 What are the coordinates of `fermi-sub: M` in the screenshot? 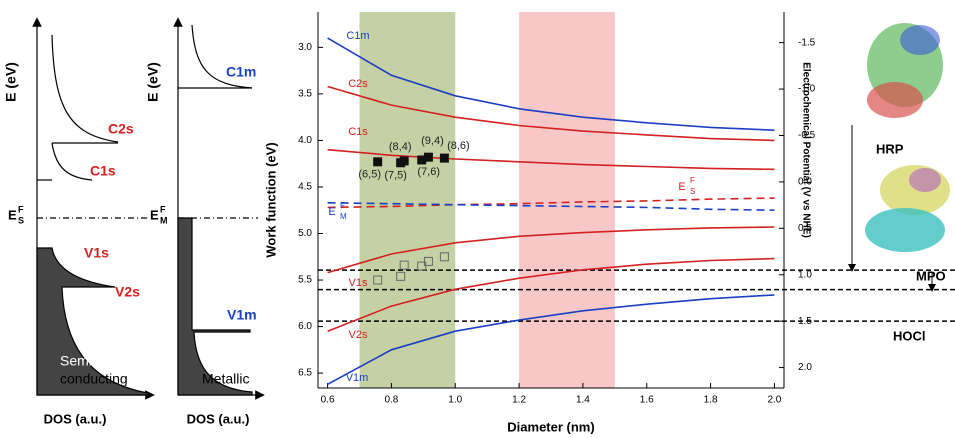 It's located at (164, 220).